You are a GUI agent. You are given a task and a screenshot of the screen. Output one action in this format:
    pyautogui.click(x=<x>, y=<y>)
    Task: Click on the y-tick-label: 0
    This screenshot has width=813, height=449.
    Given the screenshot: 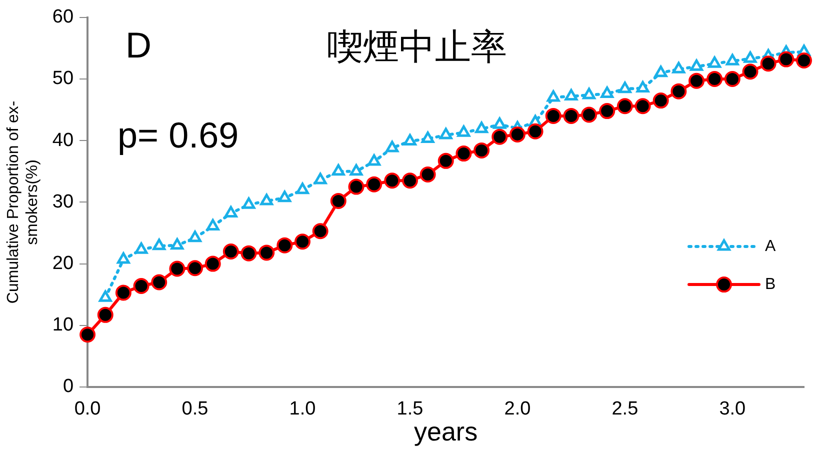 What is the action you would take?
    pyautogui.click(x=68, y=387)
    